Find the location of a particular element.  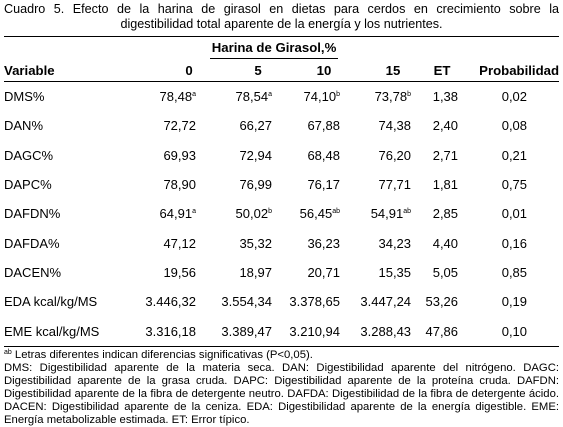

cell-10-value: 3.378,65 is located at coordinates (314, 302).